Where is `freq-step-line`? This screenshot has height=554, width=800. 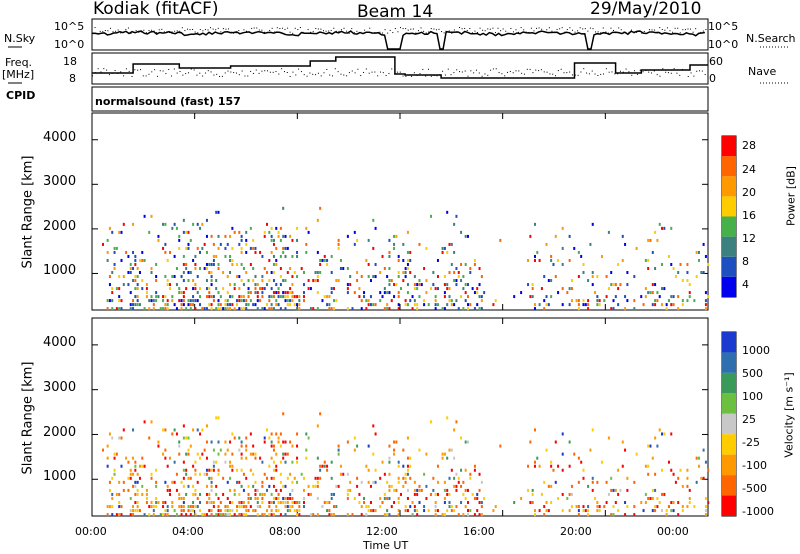
freq-step-line is located at coordinates (400, 67).